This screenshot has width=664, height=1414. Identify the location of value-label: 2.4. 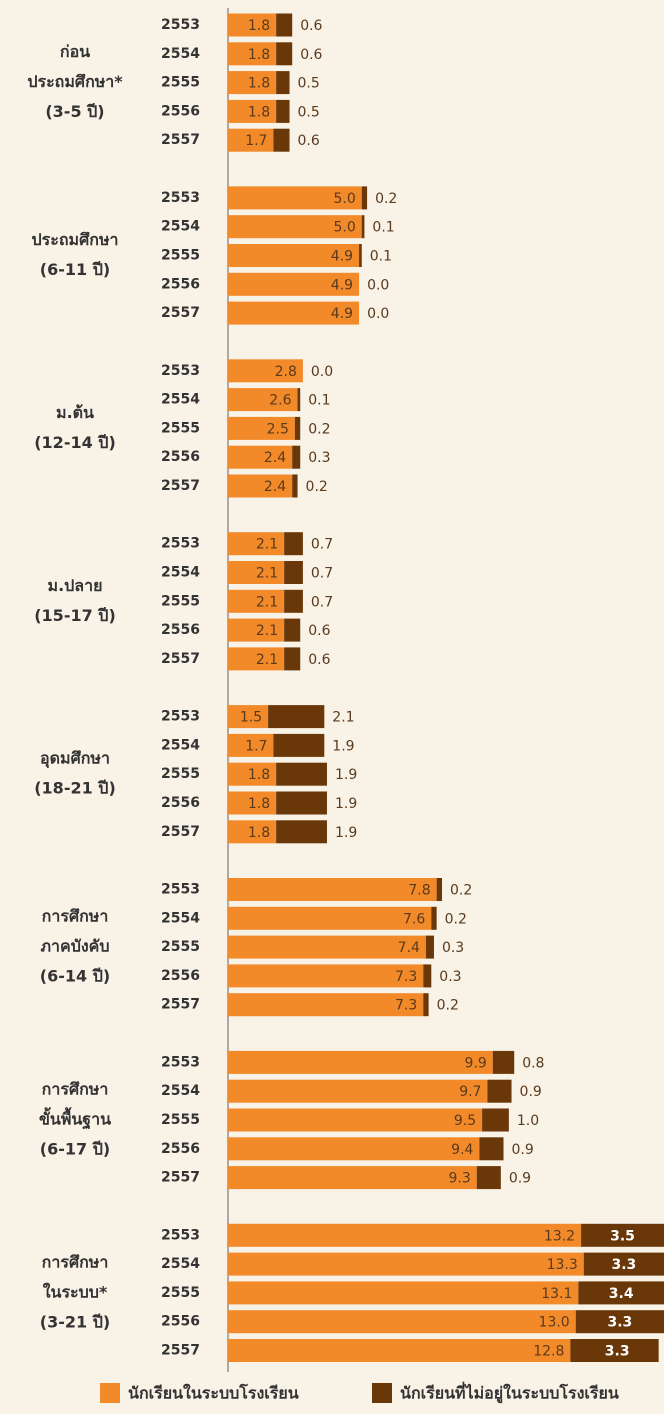
(275, 487).